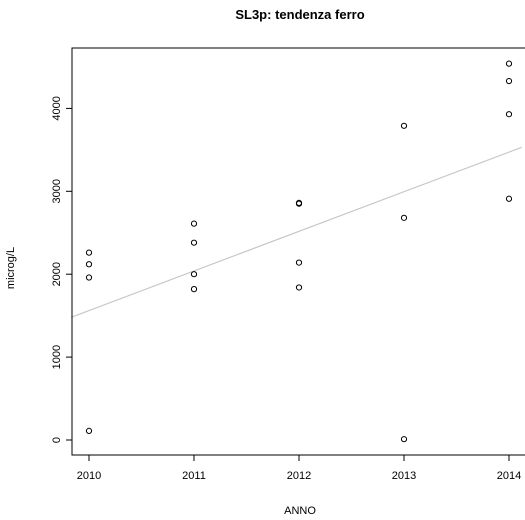 The height and width of the screenshot is (520, 525). I want to click on y-tick-label: 0, so click(57, 440).